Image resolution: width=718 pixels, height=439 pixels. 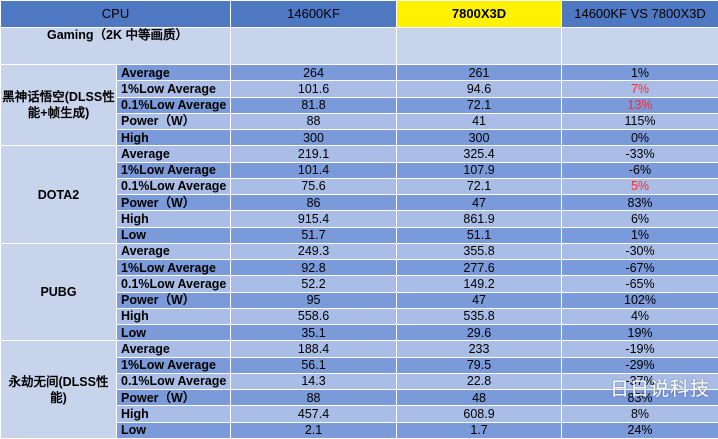 What do you see at coordinates (314, 316) in the screenshot?
I see `value-14600kf: 558.6` at bounding box center [314, 316].